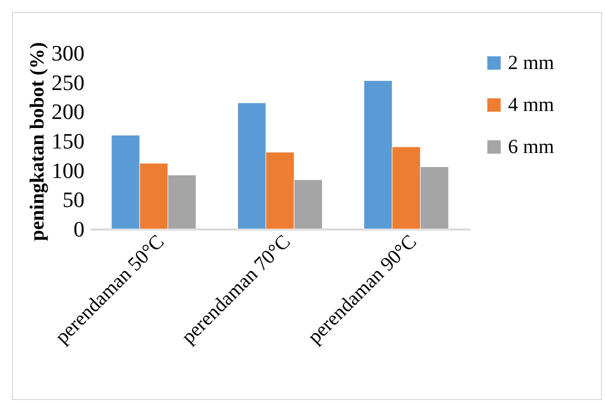  I want to click on y-tick-label: 0, so click(79, 229).